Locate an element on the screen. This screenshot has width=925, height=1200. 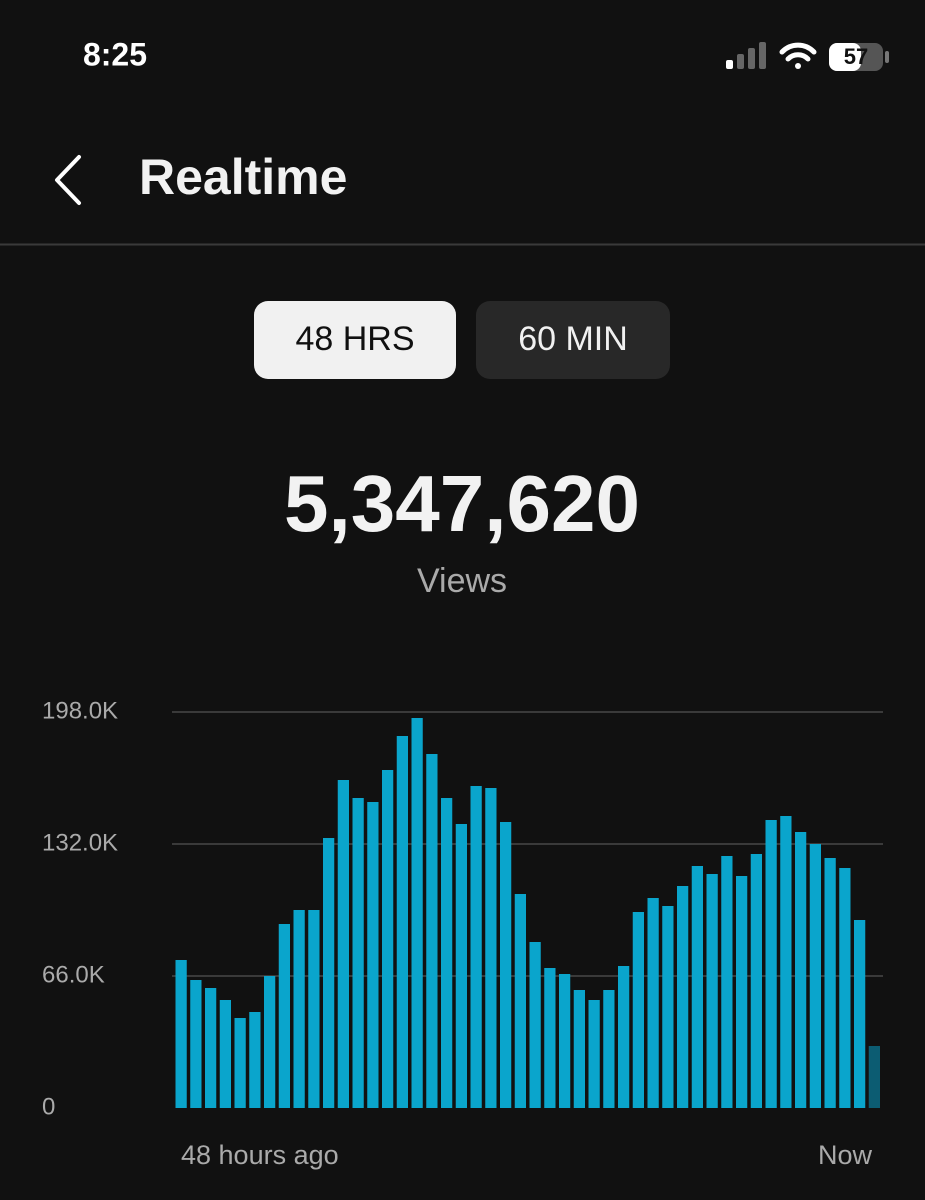
battery-icon is located at coordinates (859, 57).